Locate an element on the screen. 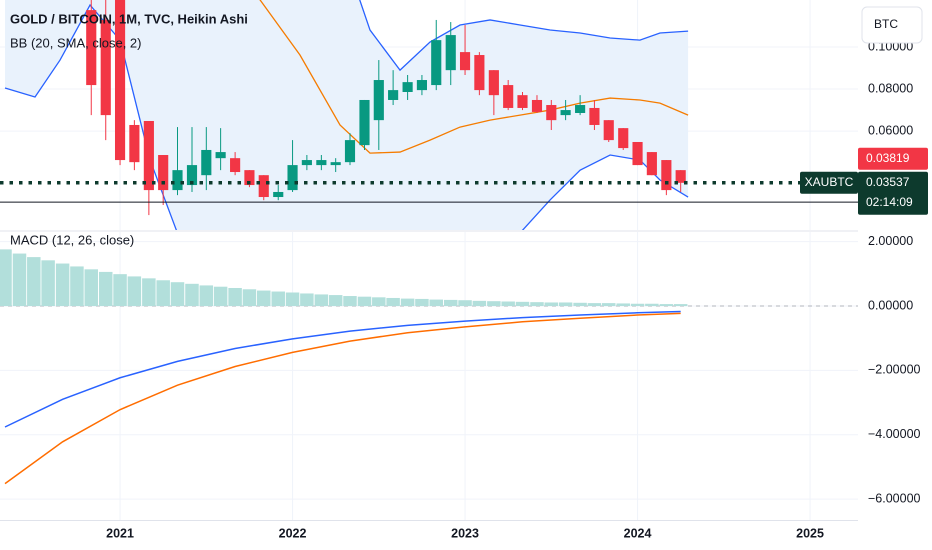 Image resolution: width=932 pixels, height=550 pixels. y-tick-label: −2.00000 is located at coordinates (894, 370).